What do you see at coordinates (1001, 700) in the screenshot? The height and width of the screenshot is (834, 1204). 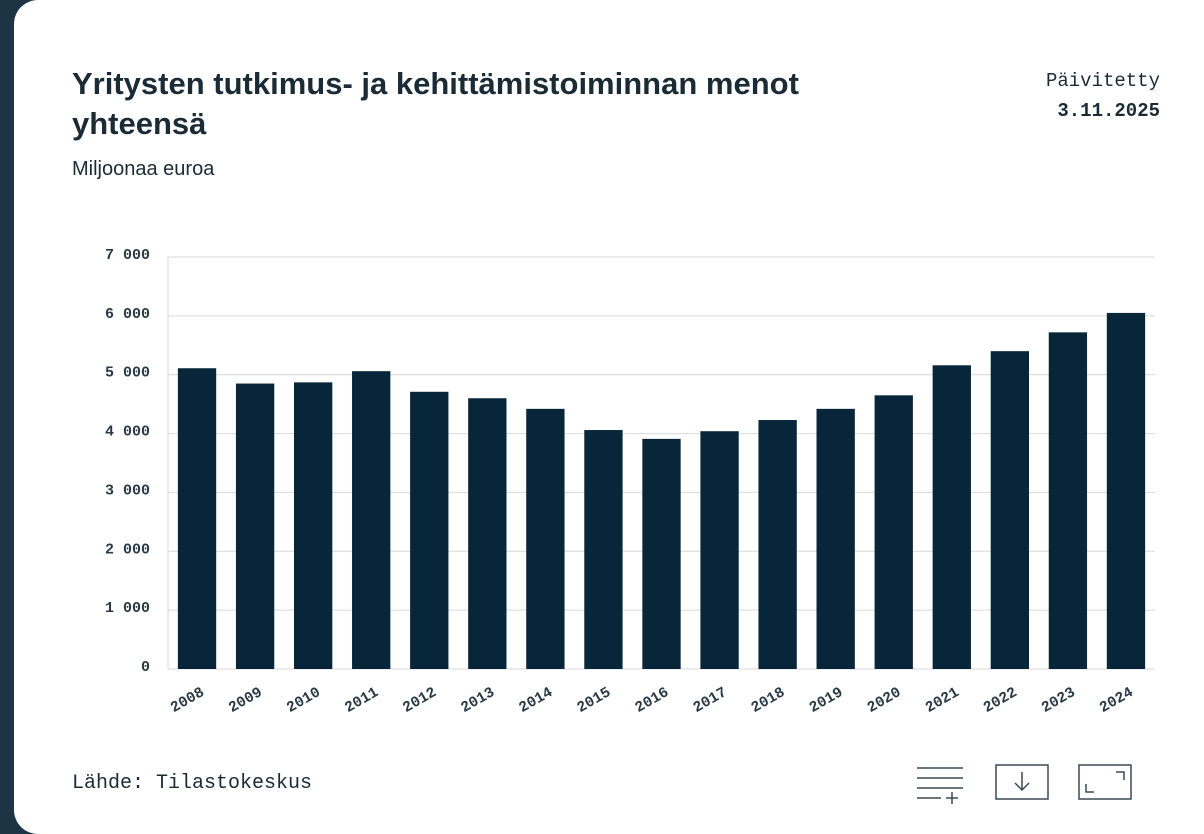 I see `x-tick-label: 2022` at bounding box center [1001, 700].